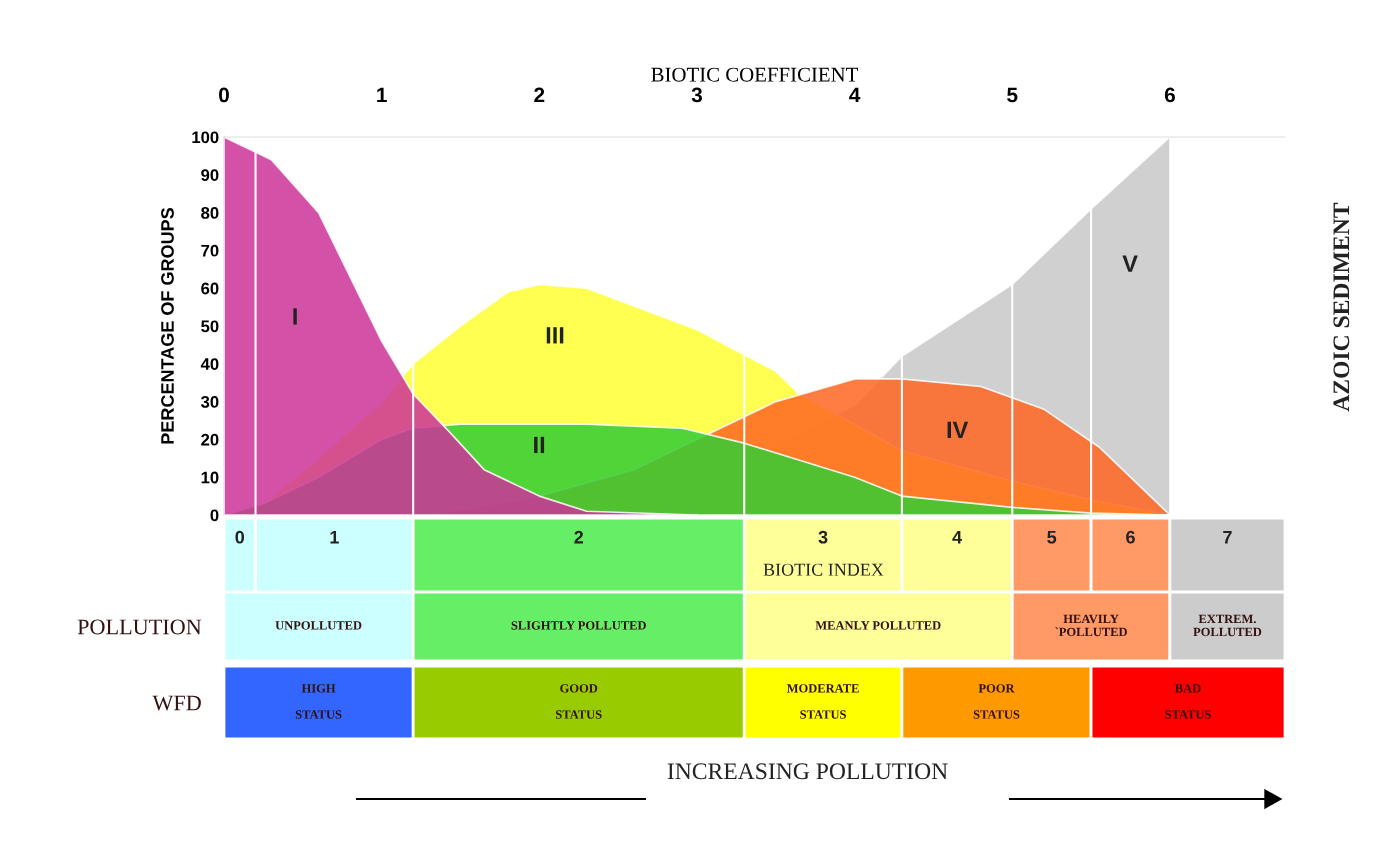 The width and height of the screenshot is (1392, 841). What do you see at coordinates (210, 477) in the screenshot?
I see `y-tick-label: 10` at bounding box center [210, 477].